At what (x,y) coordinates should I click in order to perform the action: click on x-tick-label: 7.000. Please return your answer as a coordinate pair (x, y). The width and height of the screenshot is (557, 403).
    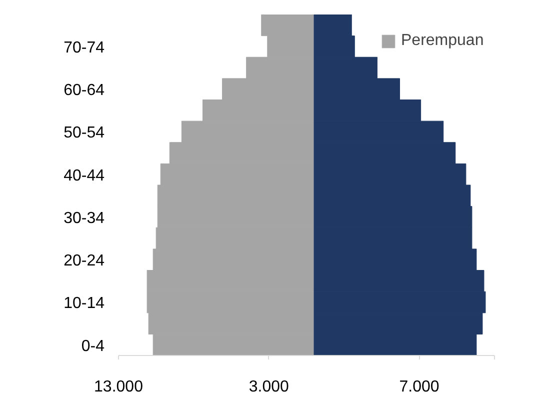
    Looking at the image, I should click on (419, 387).